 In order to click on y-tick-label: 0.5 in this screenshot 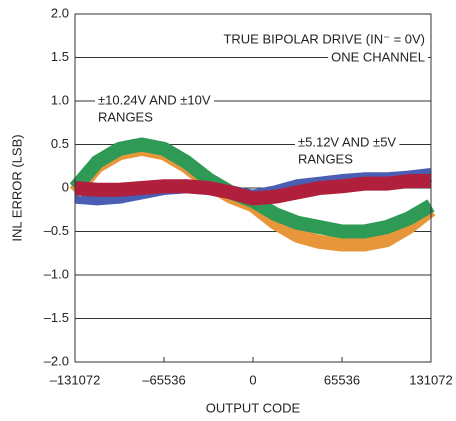, I will do `click(60, 143)`.